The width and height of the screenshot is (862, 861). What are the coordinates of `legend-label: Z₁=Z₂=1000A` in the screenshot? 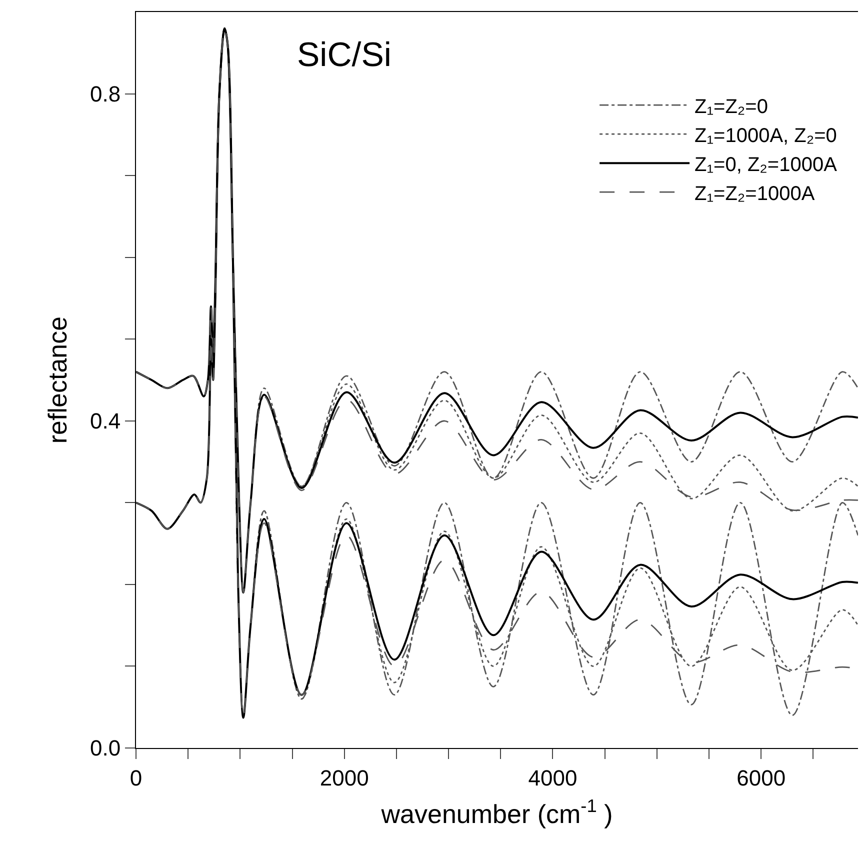 It's located at (755, 193).